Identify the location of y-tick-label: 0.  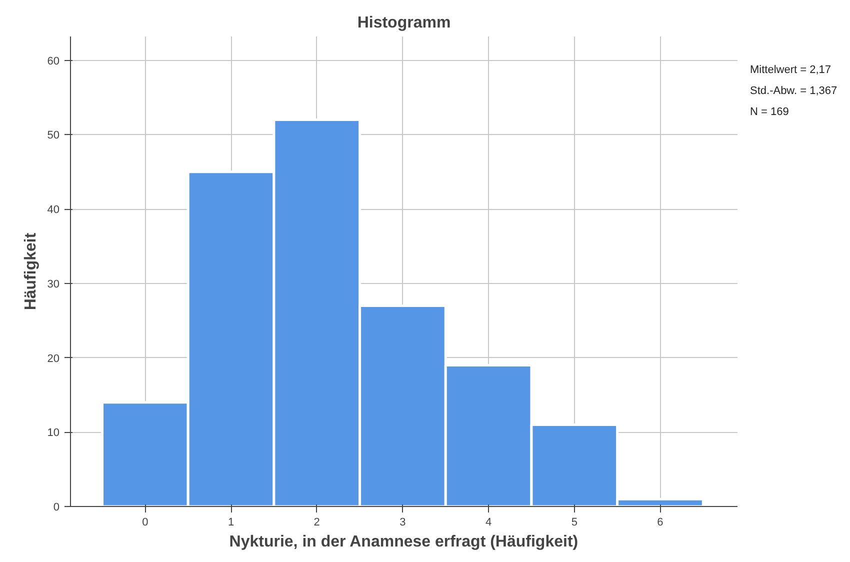
(56, 508).